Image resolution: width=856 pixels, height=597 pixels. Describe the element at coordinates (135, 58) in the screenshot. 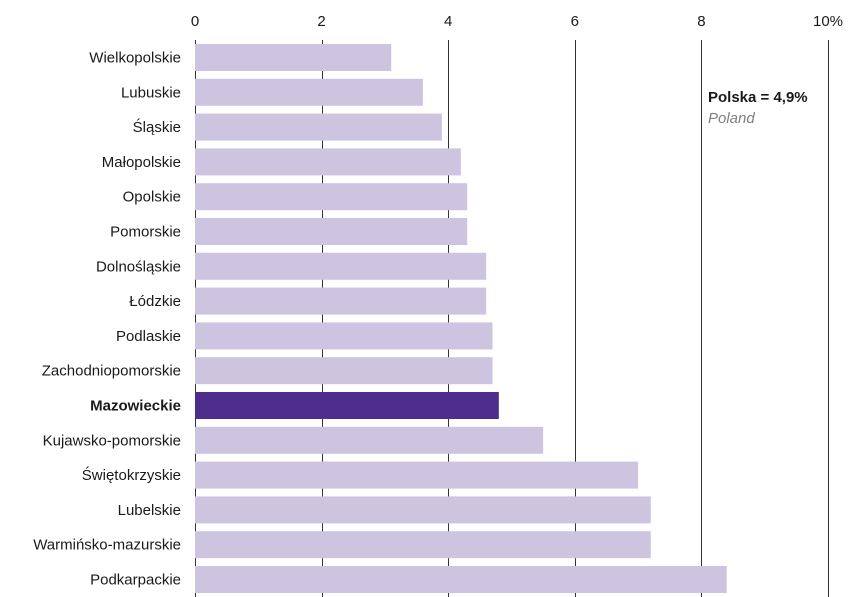

I see `category-label: Wielkopolskie` at that location.